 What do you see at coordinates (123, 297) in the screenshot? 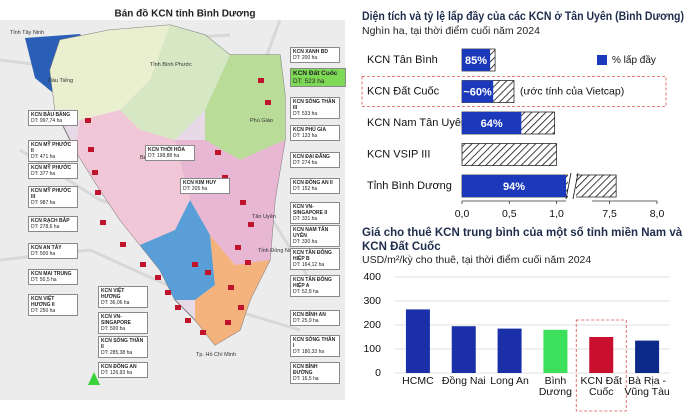
I see `park-label: KCN VIỆT HƯƠNG DT: 36,06 ha` at bounding box center [123, 297].